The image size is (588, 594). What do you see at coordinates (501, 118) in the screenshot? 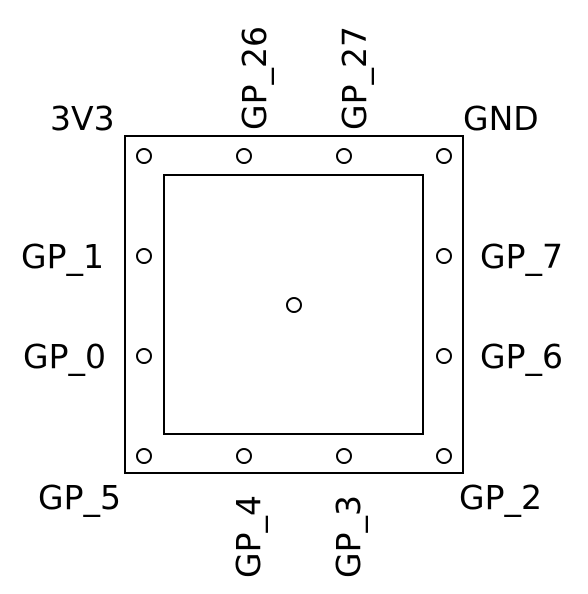
I see `label-top-right: GND` at bounding box center [501, 118].